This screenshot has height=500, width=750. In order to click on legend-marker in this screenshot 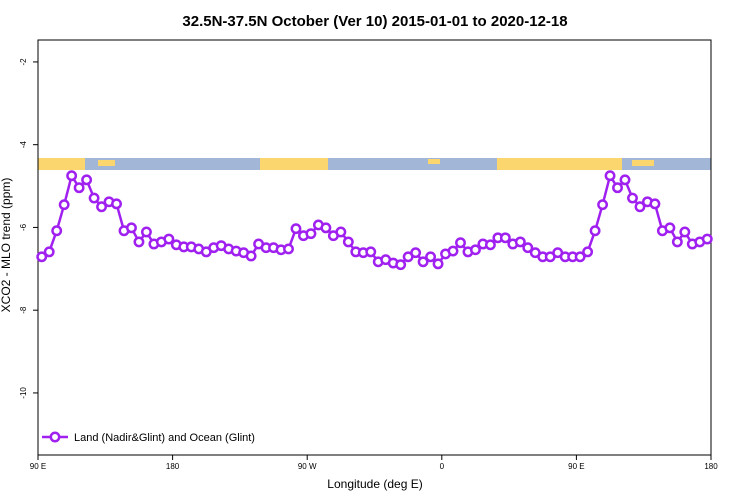, I will do `click(55, 437)`.